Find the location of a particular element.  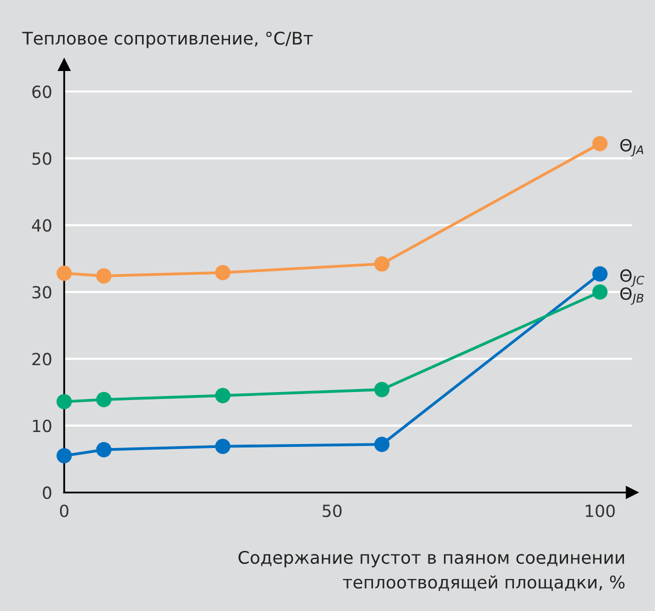

y-tick-label: 40 is located at coordinates (42, 225).